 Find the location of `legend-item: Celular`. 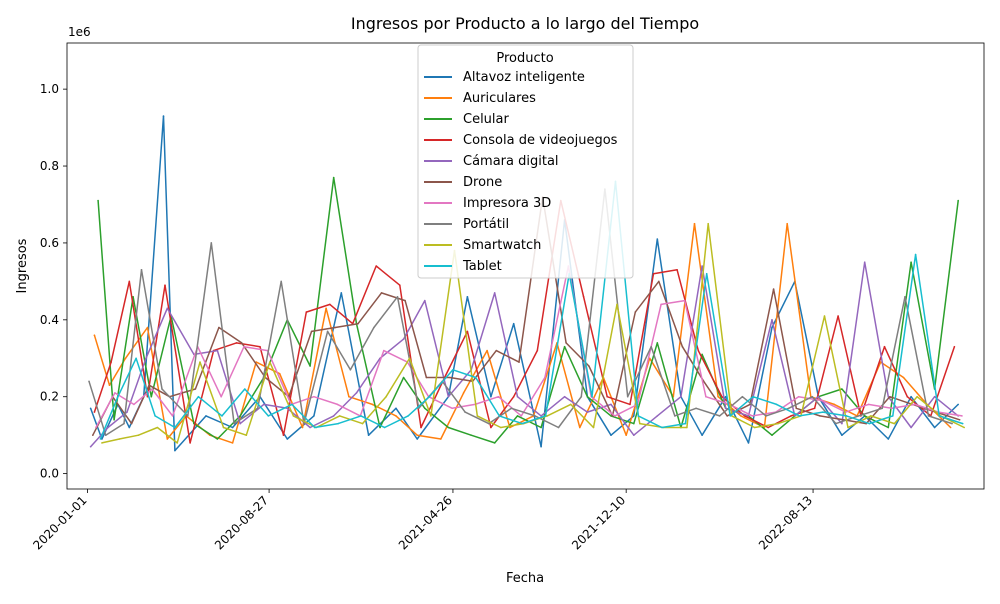

legend-item: Celular is located at coordinates (467, 119).